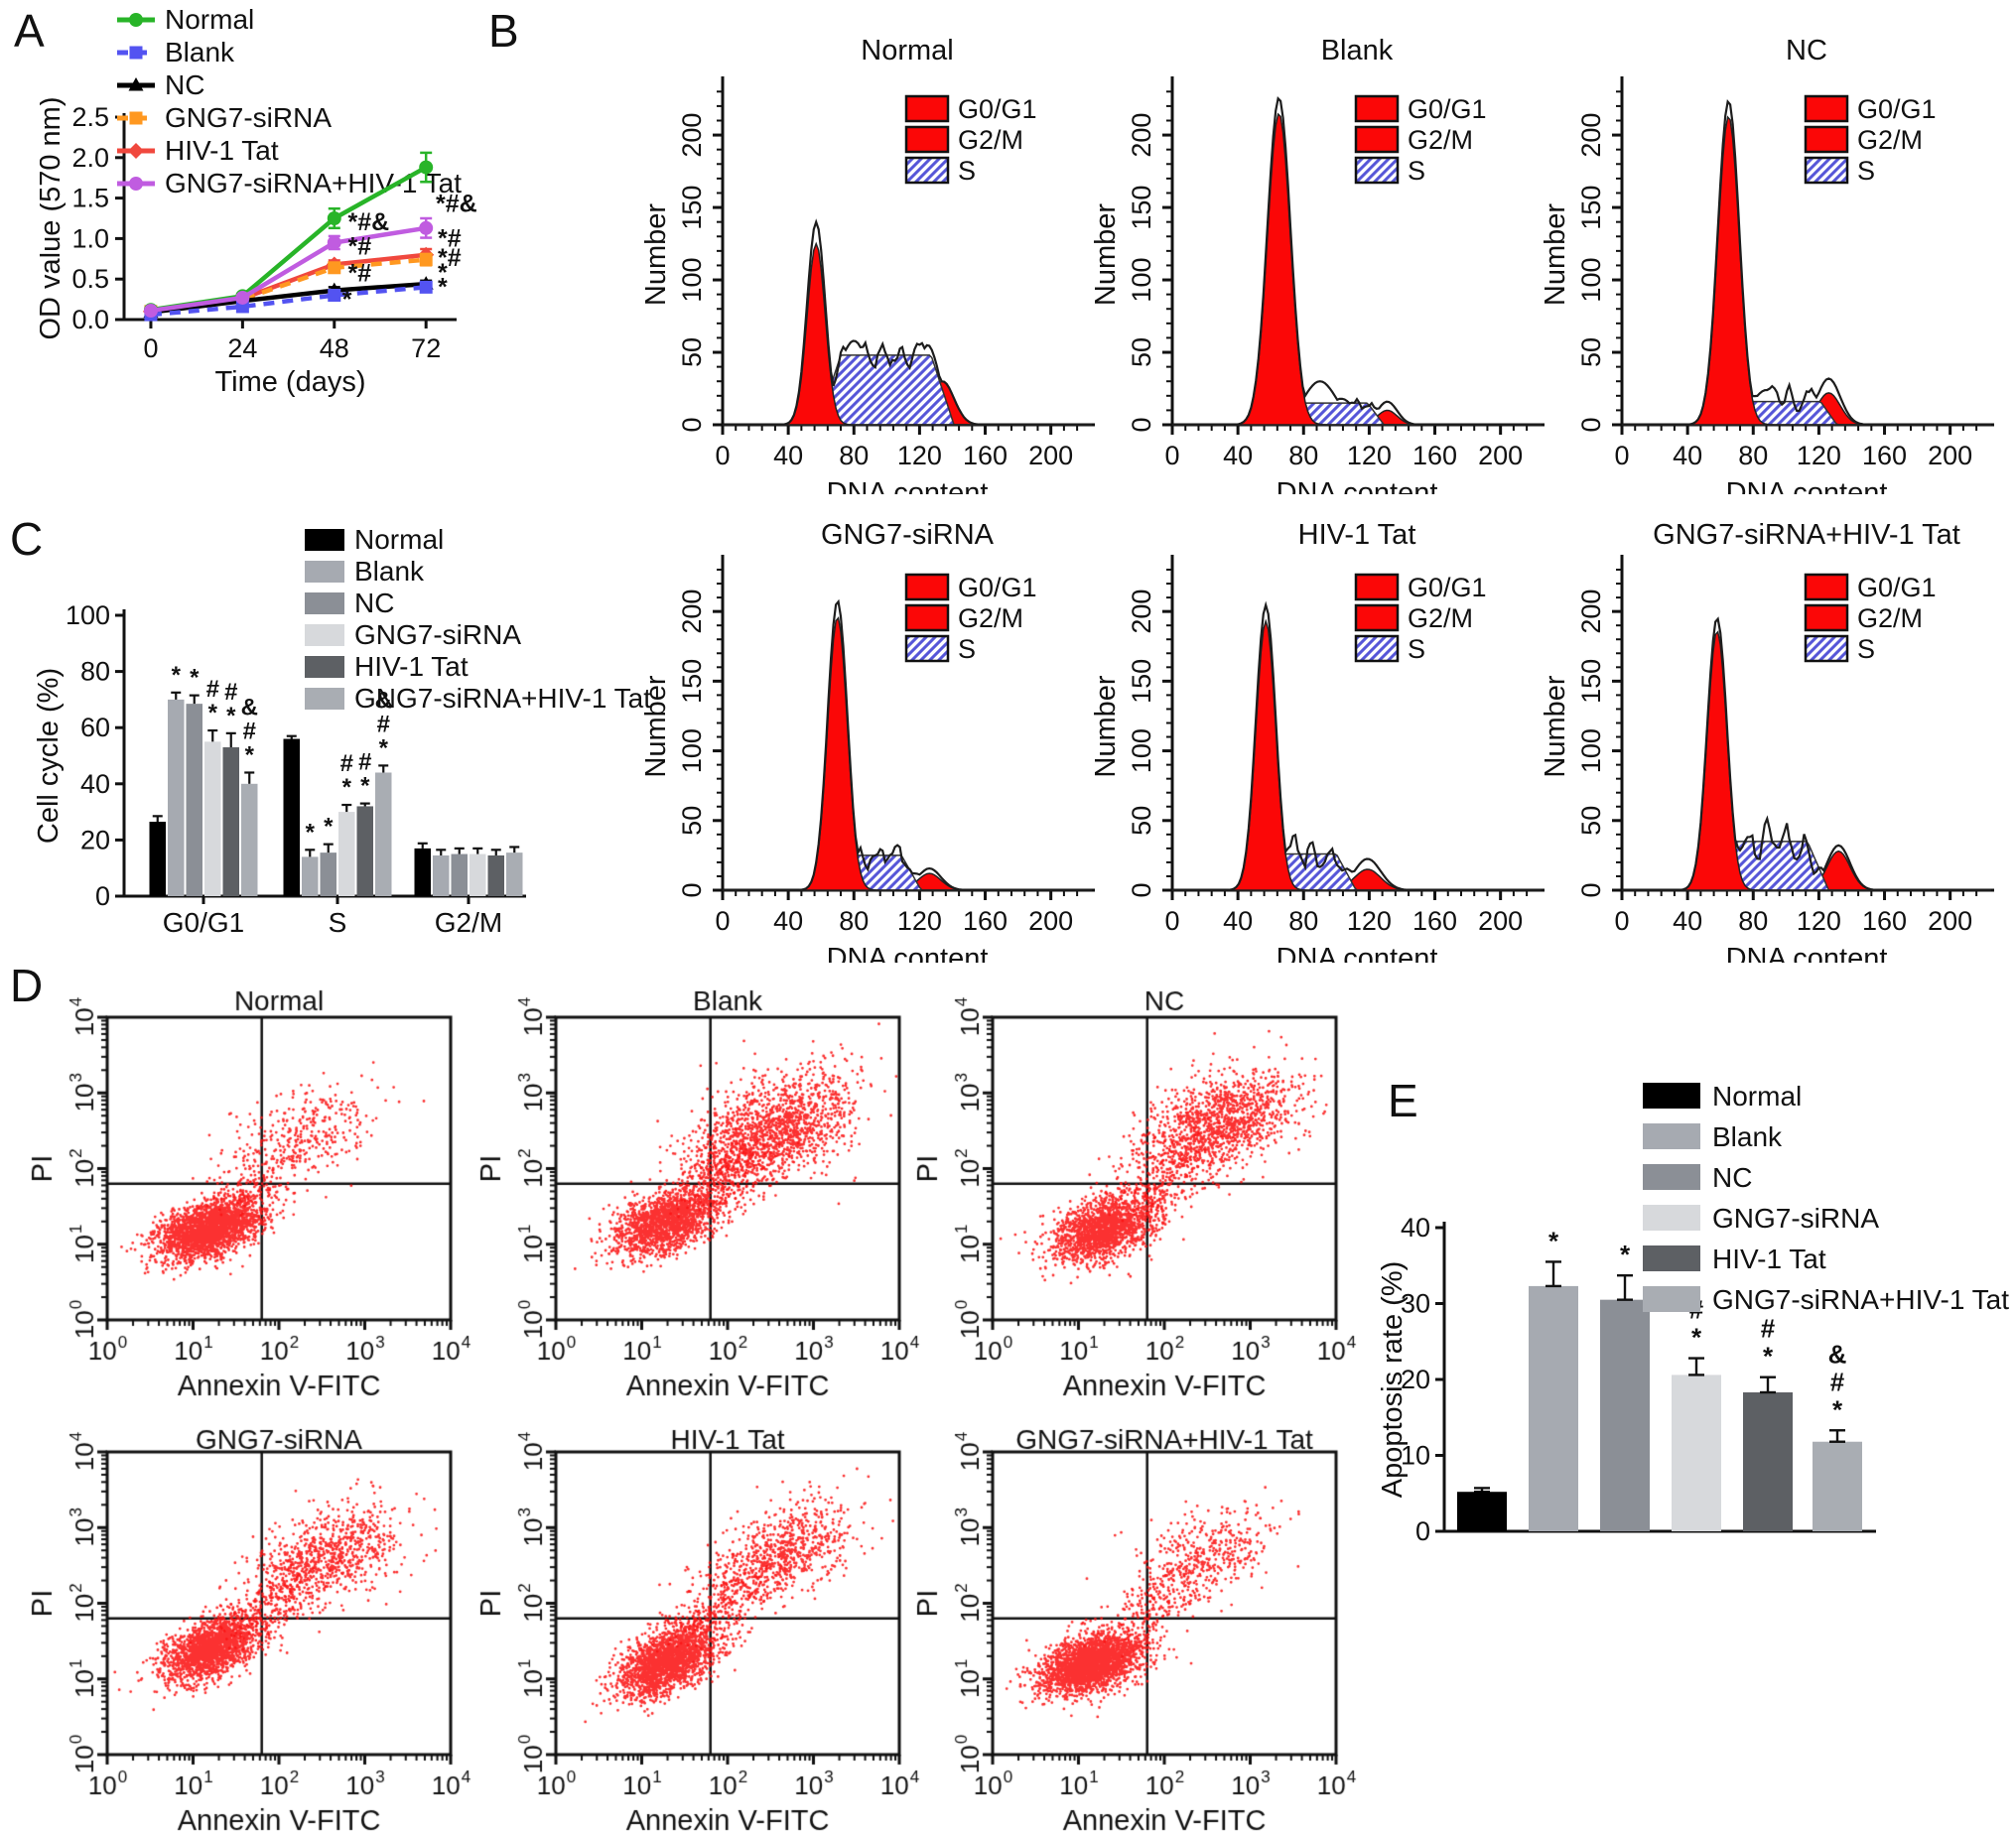  What do you see at coordinates (30, 31) in the screenshot?
I see `panel-a-label: A` at bounding box center [30, 31].